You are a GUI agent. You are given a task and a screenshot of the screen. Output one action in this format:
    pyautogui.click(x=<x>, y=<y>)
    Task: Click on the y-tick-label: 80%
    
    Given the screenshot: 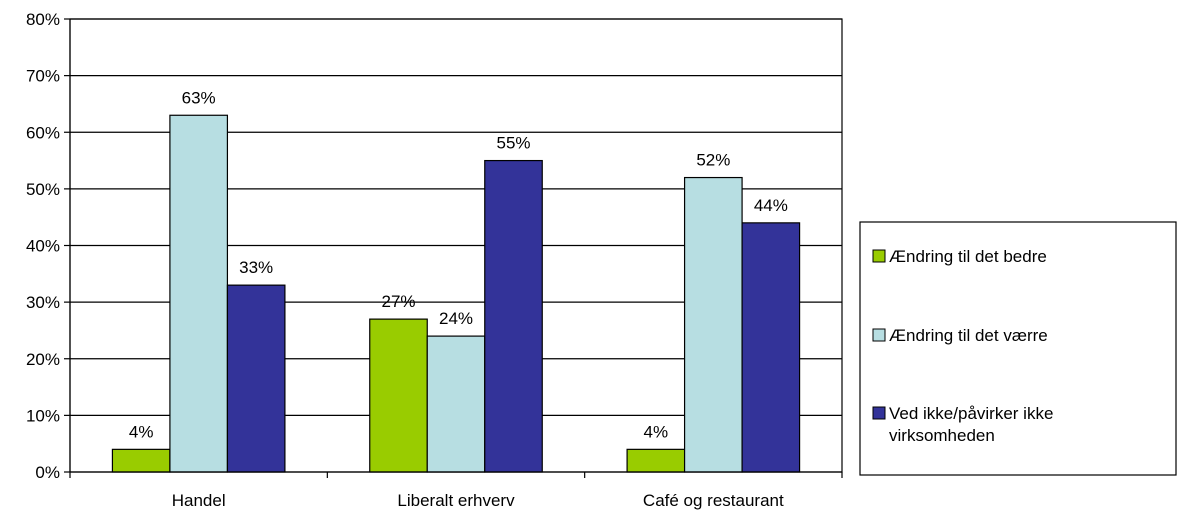 What is the action you would take?
    pyautogui.click(x=43, y=19)
    